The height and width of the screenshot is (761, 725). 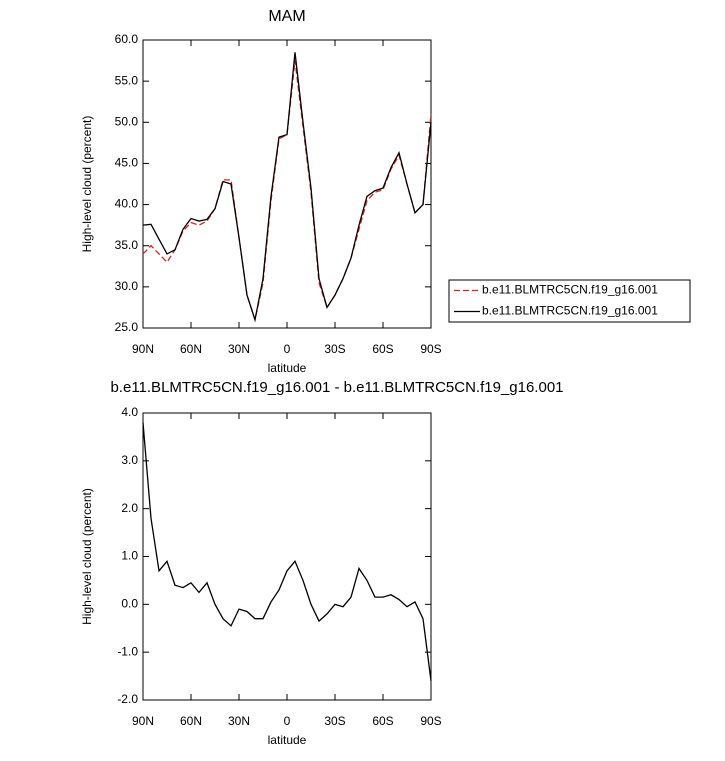 What do you see at coordinates (127, 286) in the screenshot?
I see `y-tick-label: 30.0` at bounding box center [127, 286].